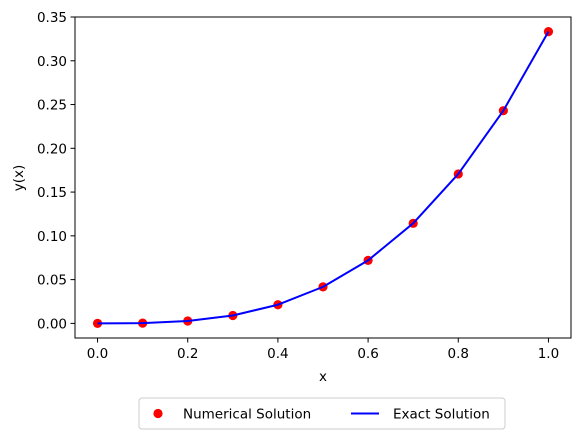  I want to click on y-tick-label: 0.10, so click(52, 237).